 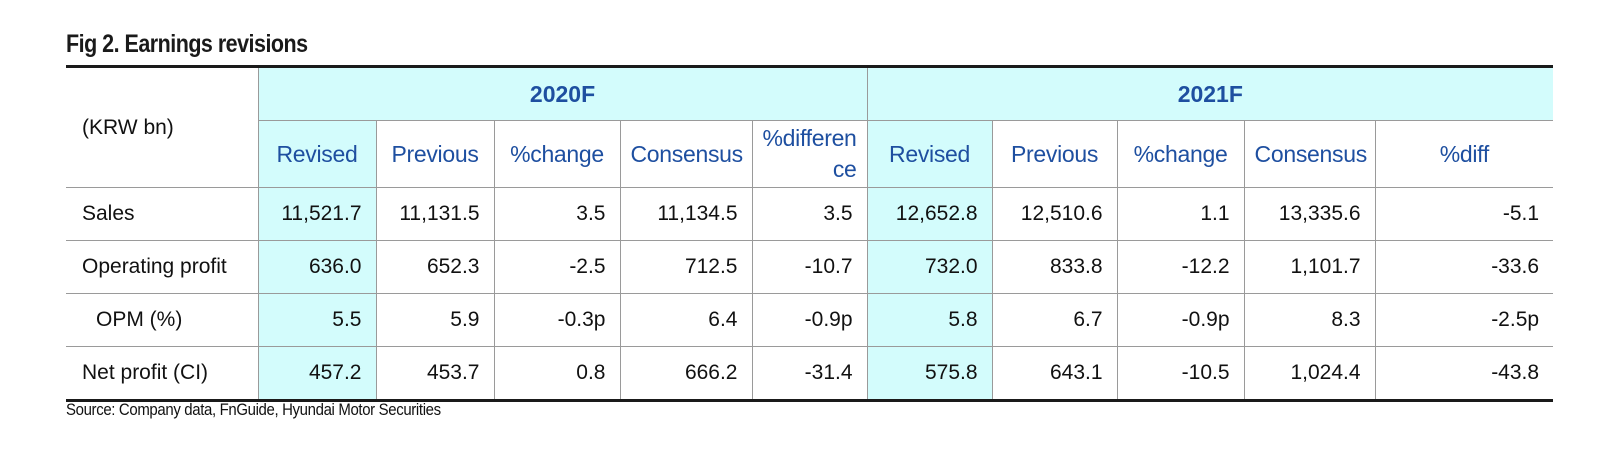 I want to click on figure-title: Fig 2. Earnings revisions, so click(x=187, y=44).